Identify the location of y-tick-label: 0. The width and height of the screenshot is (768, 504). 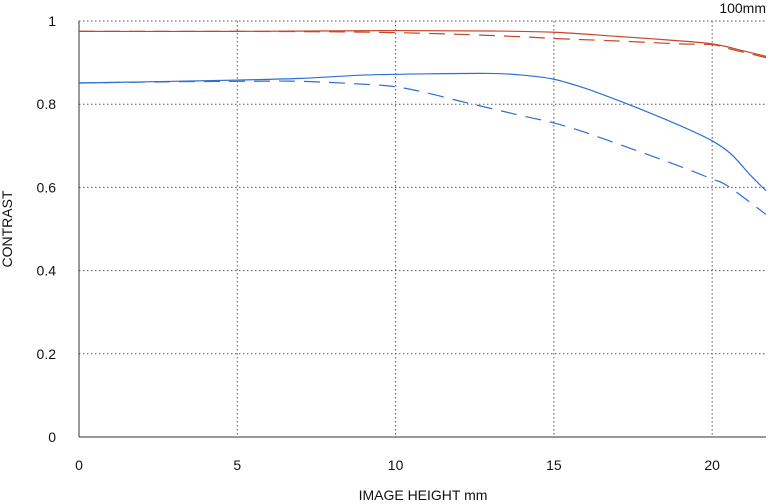
(52, 437).